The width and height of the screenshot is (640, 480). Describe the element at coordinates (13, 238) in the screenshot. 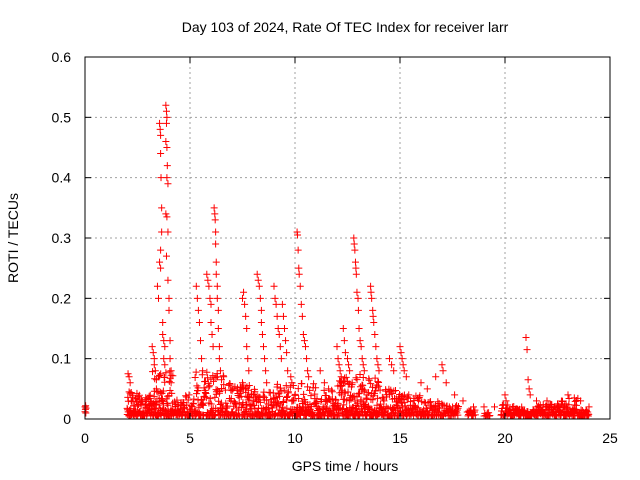

I see `y-axis-label: ROTI / TECUs` at that location.